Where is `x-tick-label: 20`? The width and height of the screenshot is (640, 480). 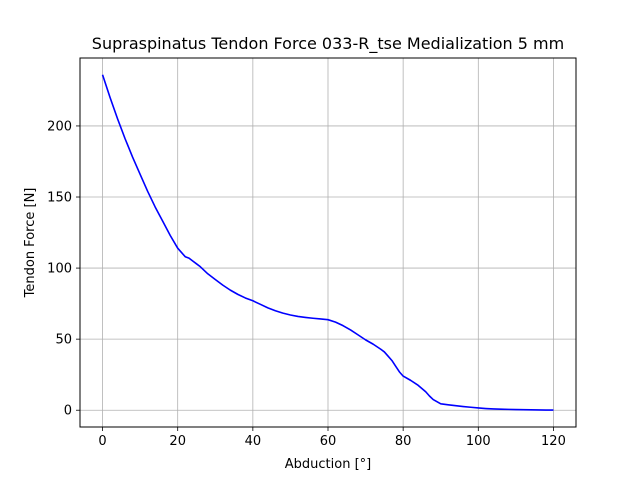
x-tick-label: 20 is located at coordinates (177, 441).